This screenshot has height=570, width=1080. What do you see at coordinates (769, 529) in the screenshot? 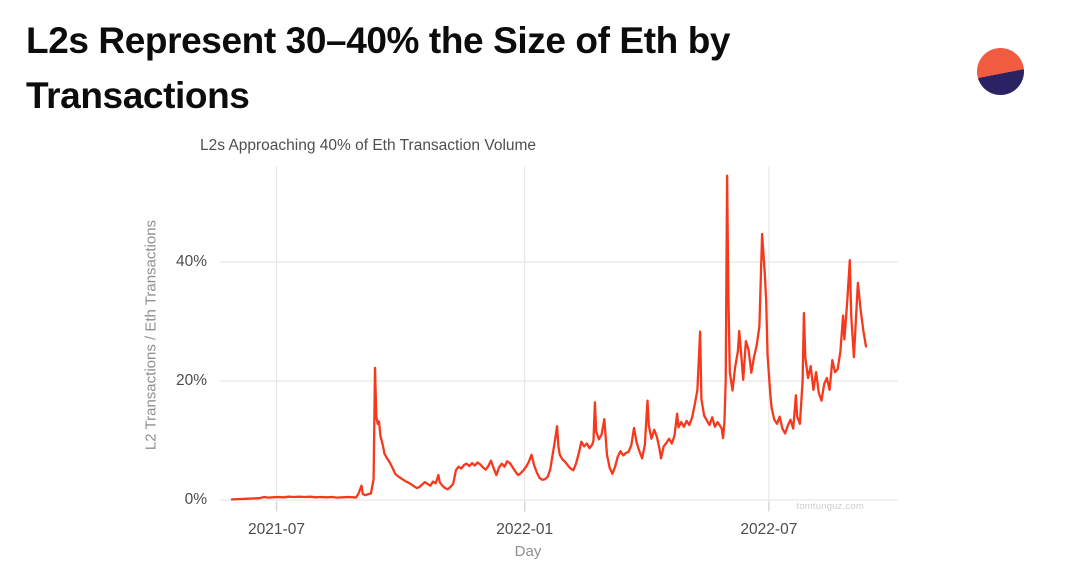
I see `x-tick-label: 2022-07` at bounding box center [769, 529].